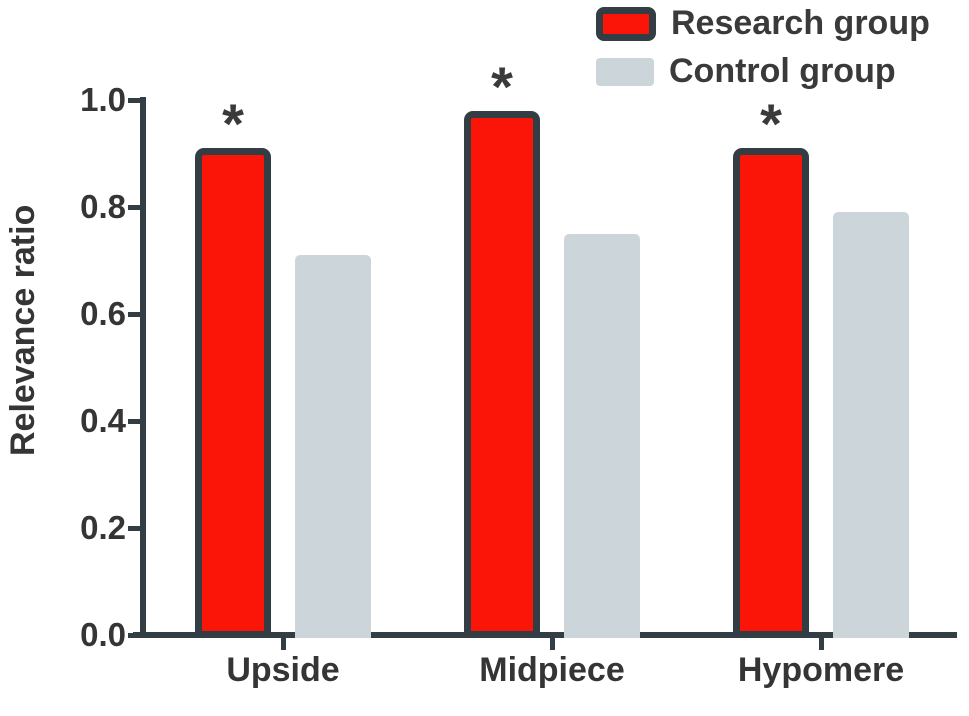 This screenshot has width=969, height=716. I want to click on x-category-label-midpiece: Midpiece, so click(552, 670).